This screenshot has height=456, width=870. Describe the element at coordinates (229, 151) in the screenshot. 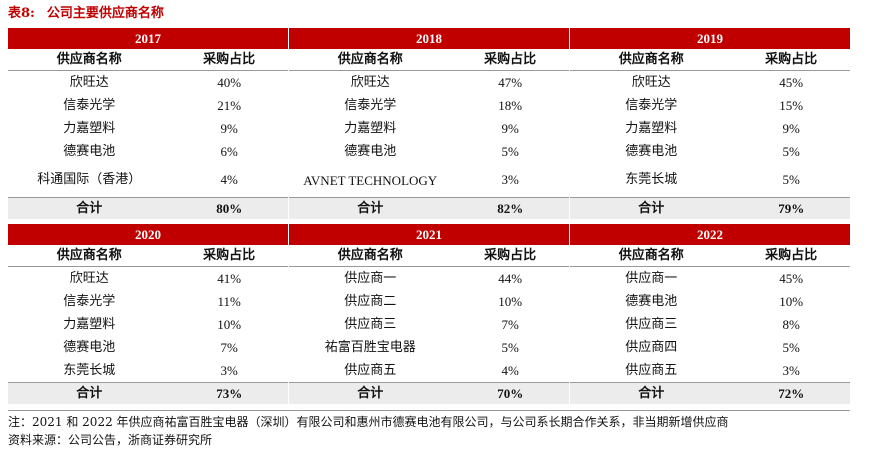

I see `purchase-share: 6%` at that location.